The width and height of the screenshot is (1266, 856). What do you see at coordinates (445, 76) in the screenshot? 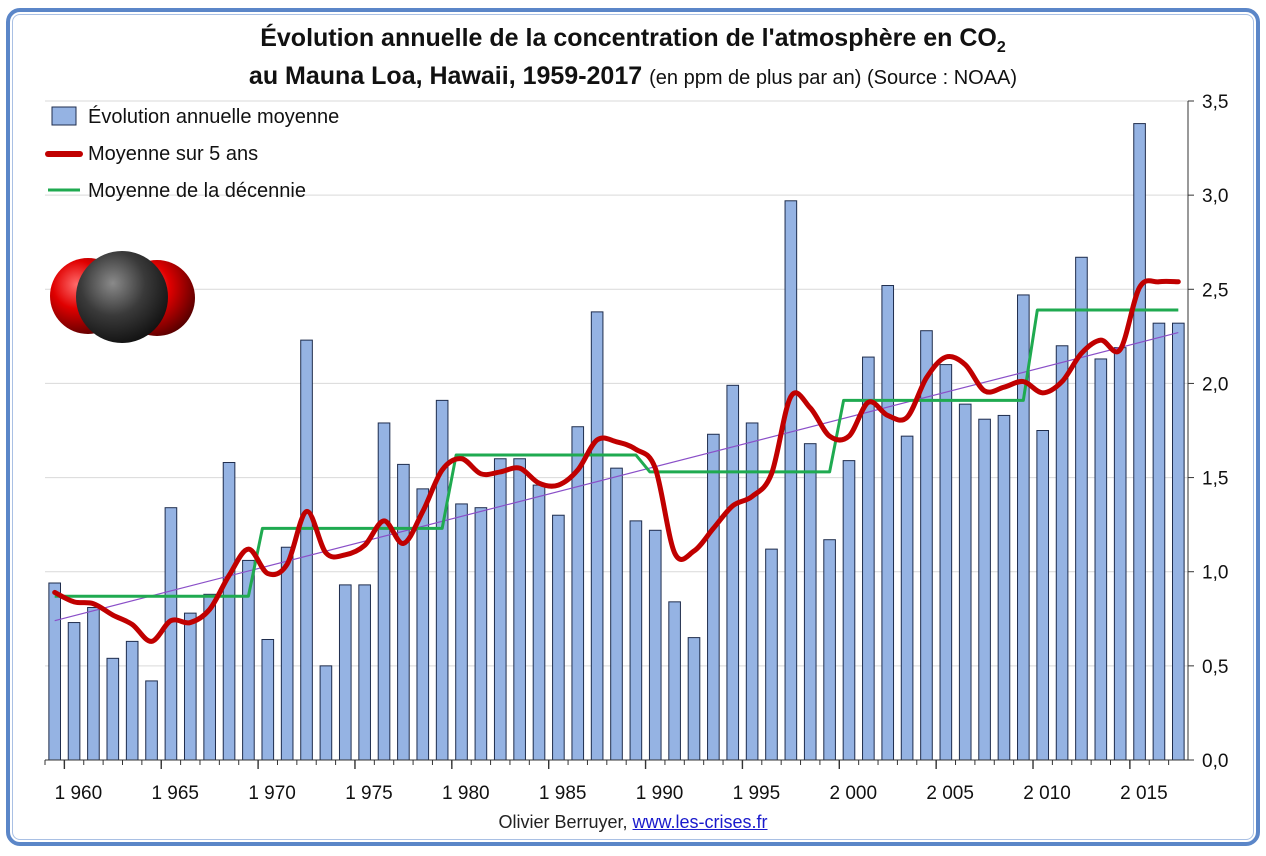
I see `chart-subtitle-text: au Mauna Loa, Hawaii, 1959-2017` at bounding box center [445, 76].